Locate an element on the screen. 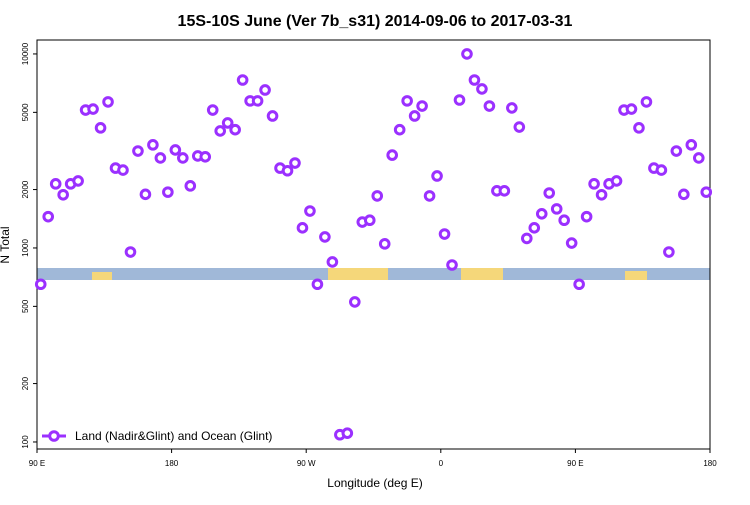  x-tick-label: 90 W is located at coordinates (306, 463).